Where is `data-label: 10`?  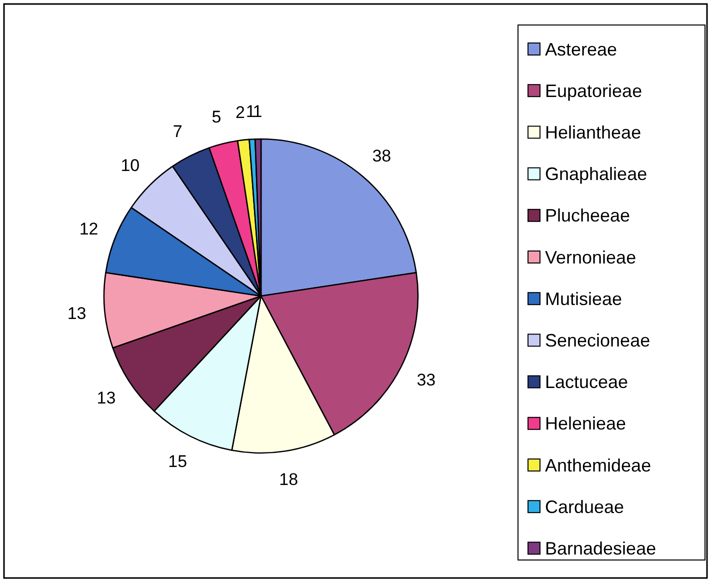 data-label: 10 is located at coordinates (130, 166).